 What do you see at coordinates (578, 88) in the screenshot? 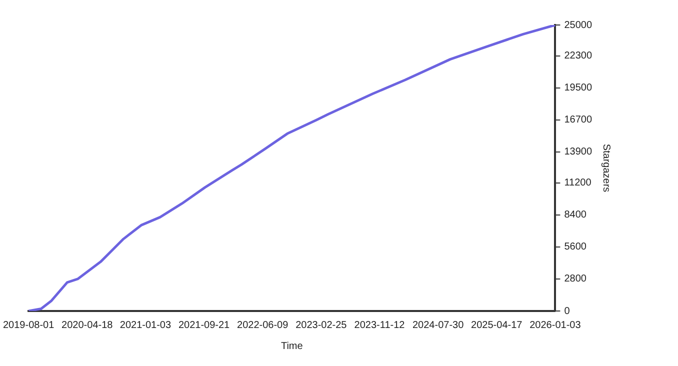
I see `y-tick-label: 19500` at bounding box center [578, 88].